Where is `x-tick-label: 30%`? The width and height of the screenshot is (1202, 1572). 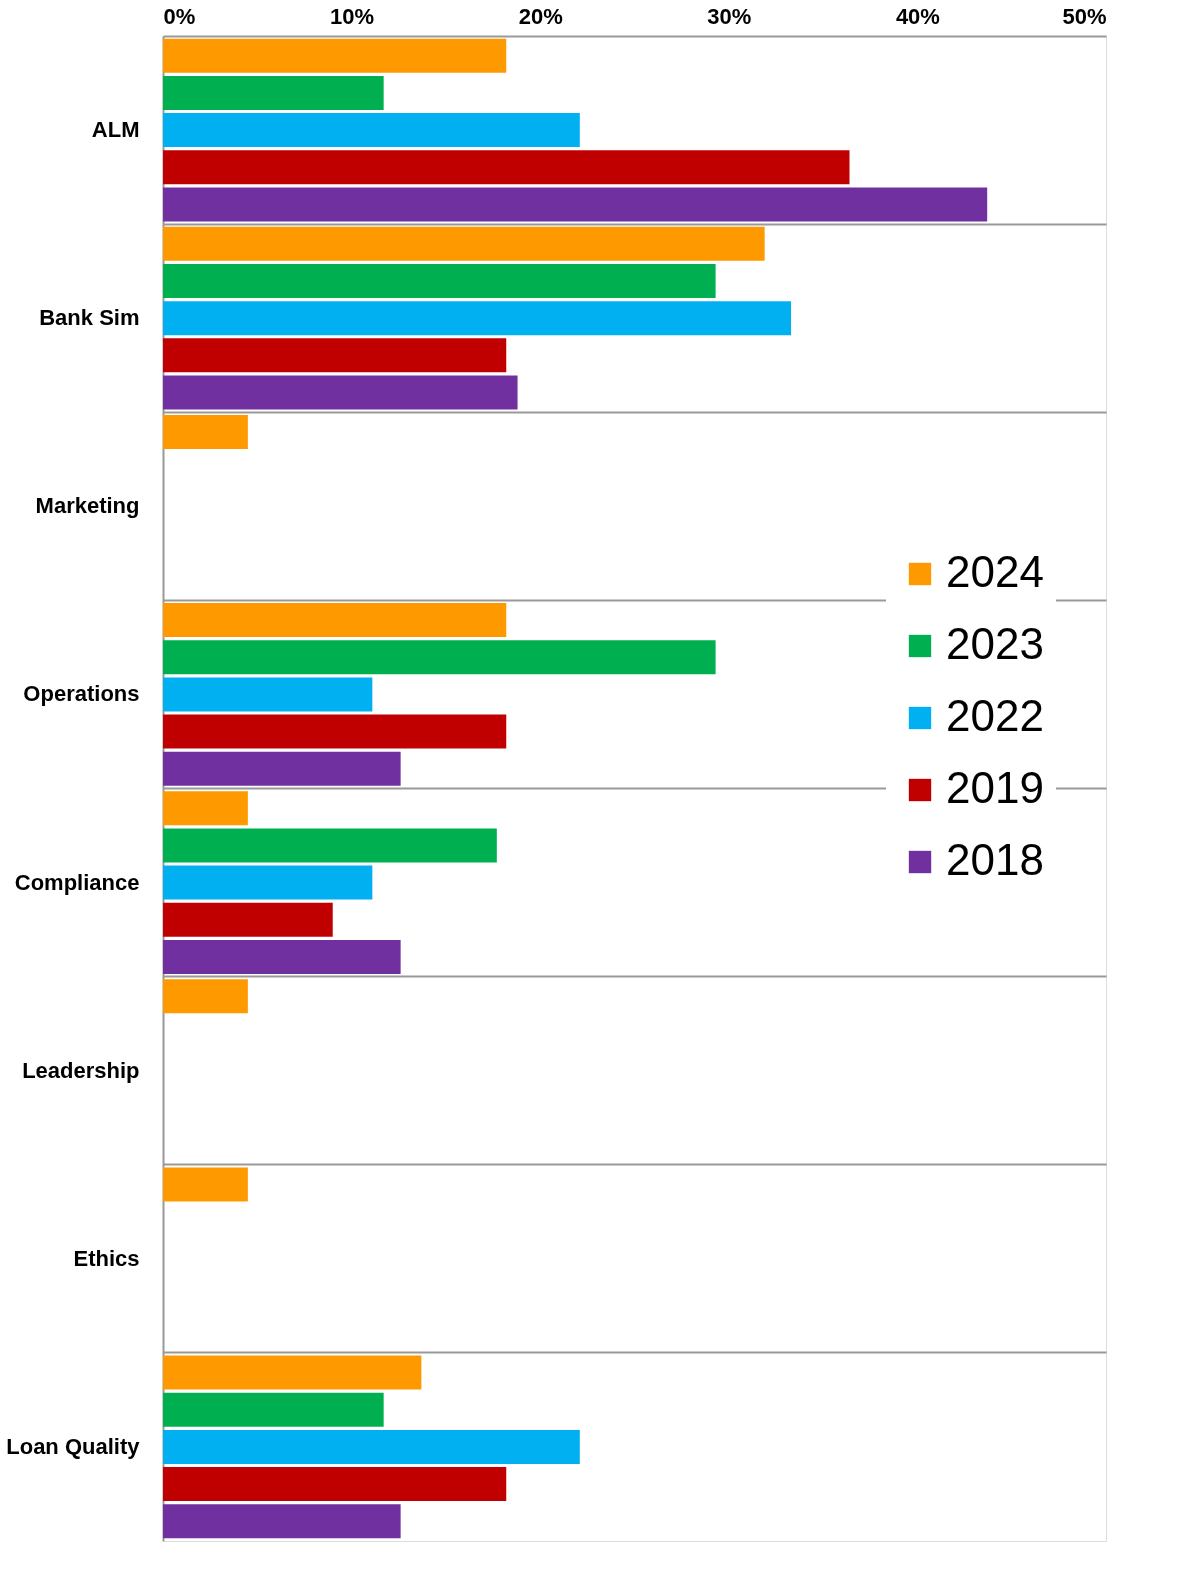 x-tick-label: 30% is located at coordinates (729, 16).